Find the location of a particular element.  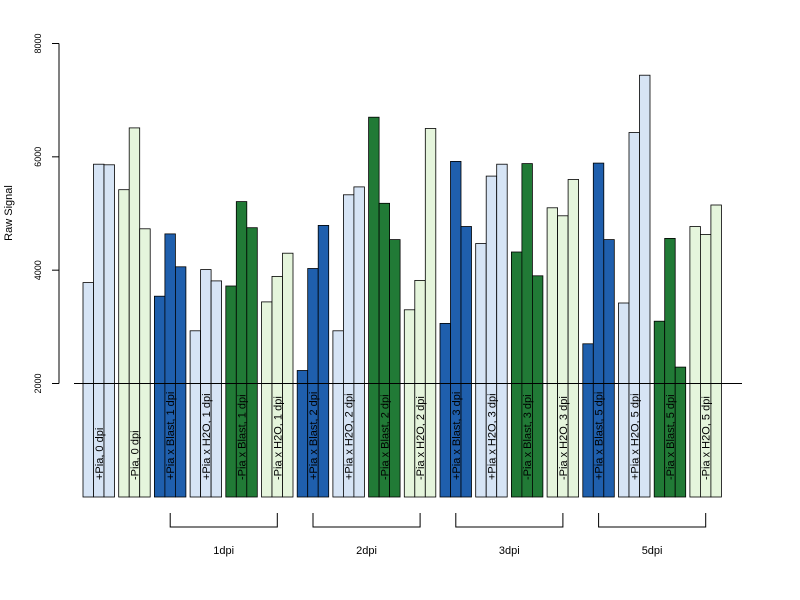

bar-category-label: -Pia x Blast, 5 dpi is located at coordinates (671, 437).